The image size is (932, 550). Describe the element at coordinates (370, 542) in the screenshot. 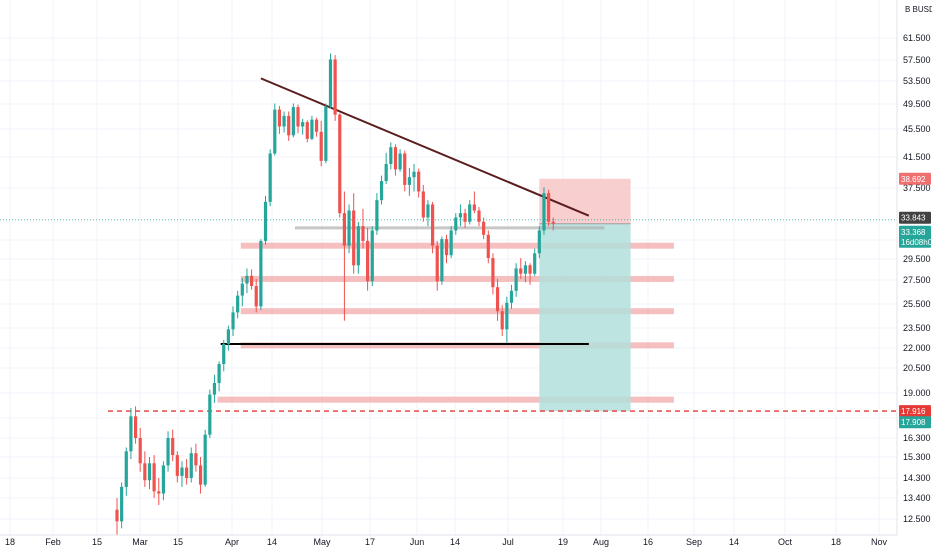

I see `time-tick-label: 17` at that location.